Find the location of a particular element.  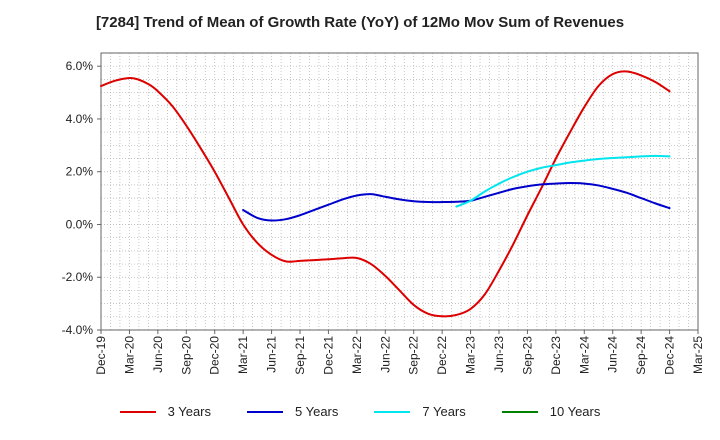

legend-swatch-10-years is located at coordinates (519, 411).